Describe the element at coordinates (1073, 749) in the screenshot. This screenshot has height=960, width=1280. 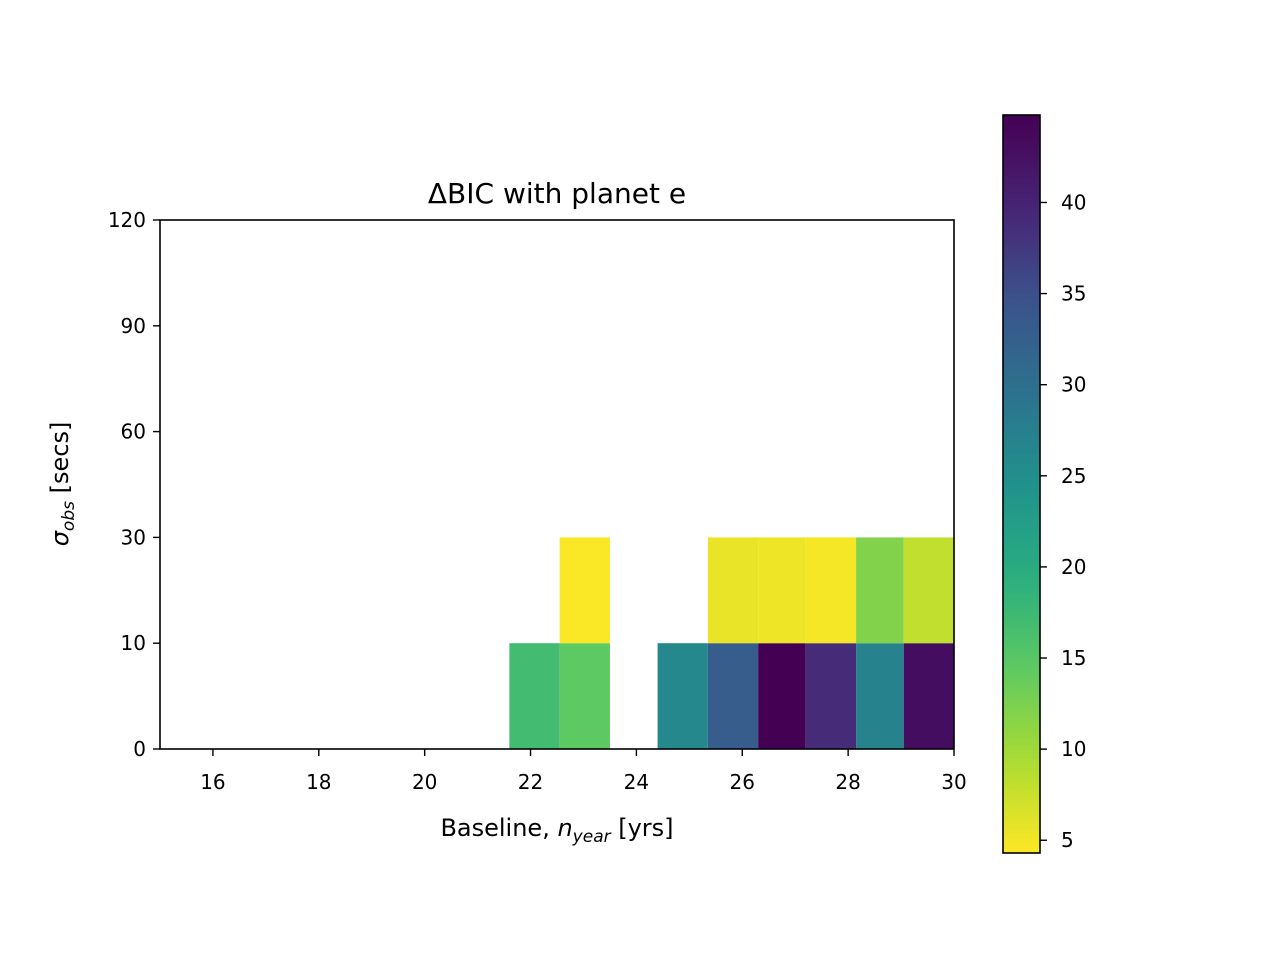
I see `colorbar-tick-label: 10` at that location.